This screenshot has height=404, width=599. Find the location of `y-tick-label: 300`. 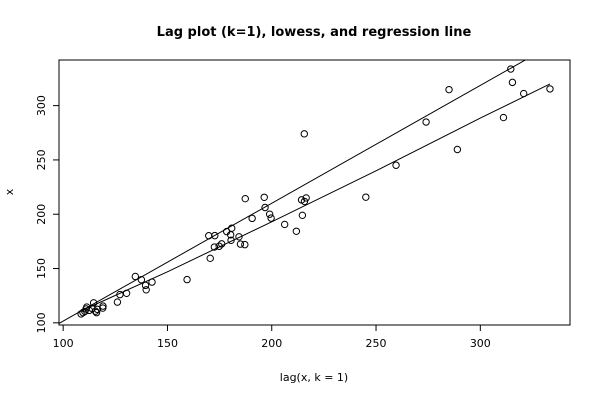

y-tick-label: 300 is located at coordinates (41, 105).